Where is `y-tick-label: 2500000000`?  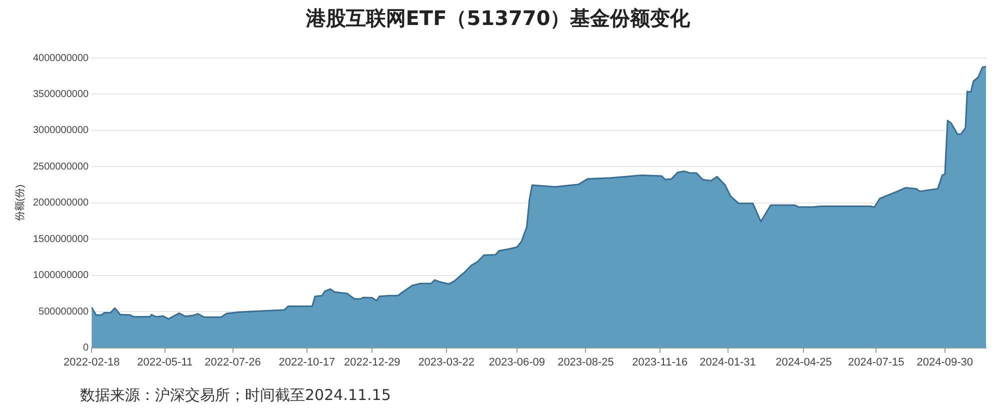
y-tick-label: 2500000000 is located at coordinates (61, 166).